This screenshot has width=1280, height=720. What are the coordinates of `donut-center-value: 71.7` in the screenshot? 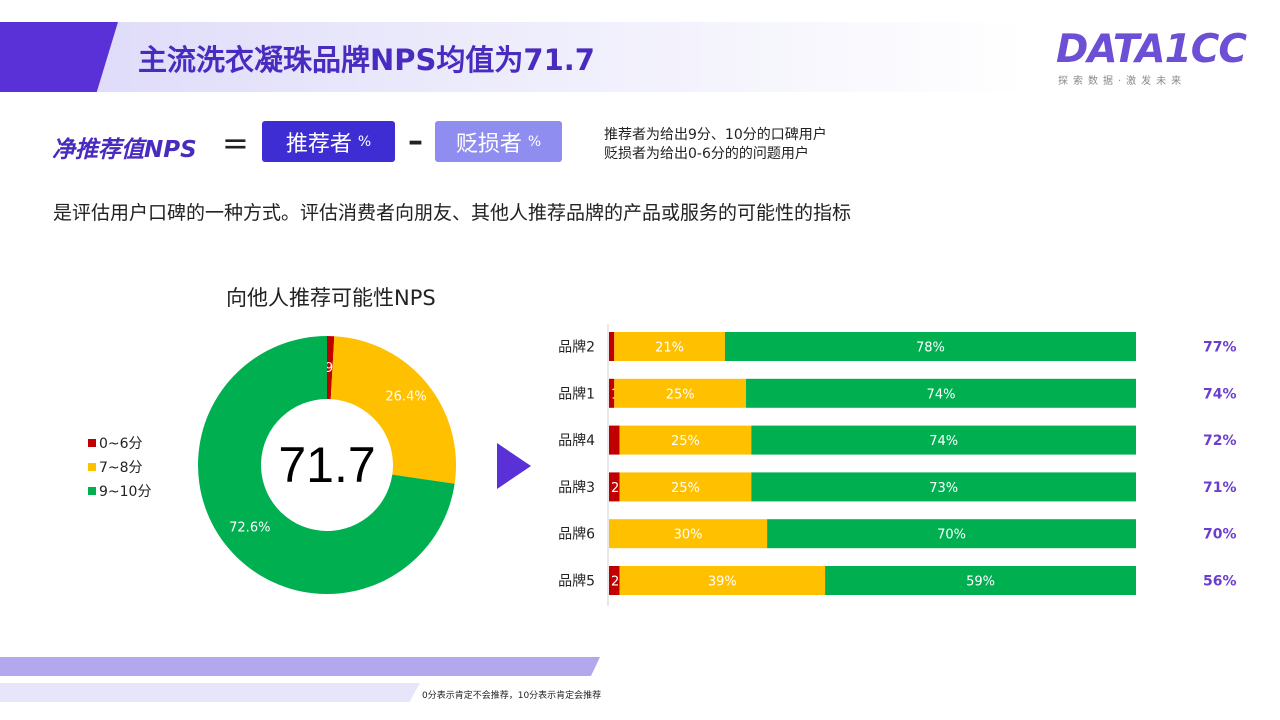 It's located at (326, 465).